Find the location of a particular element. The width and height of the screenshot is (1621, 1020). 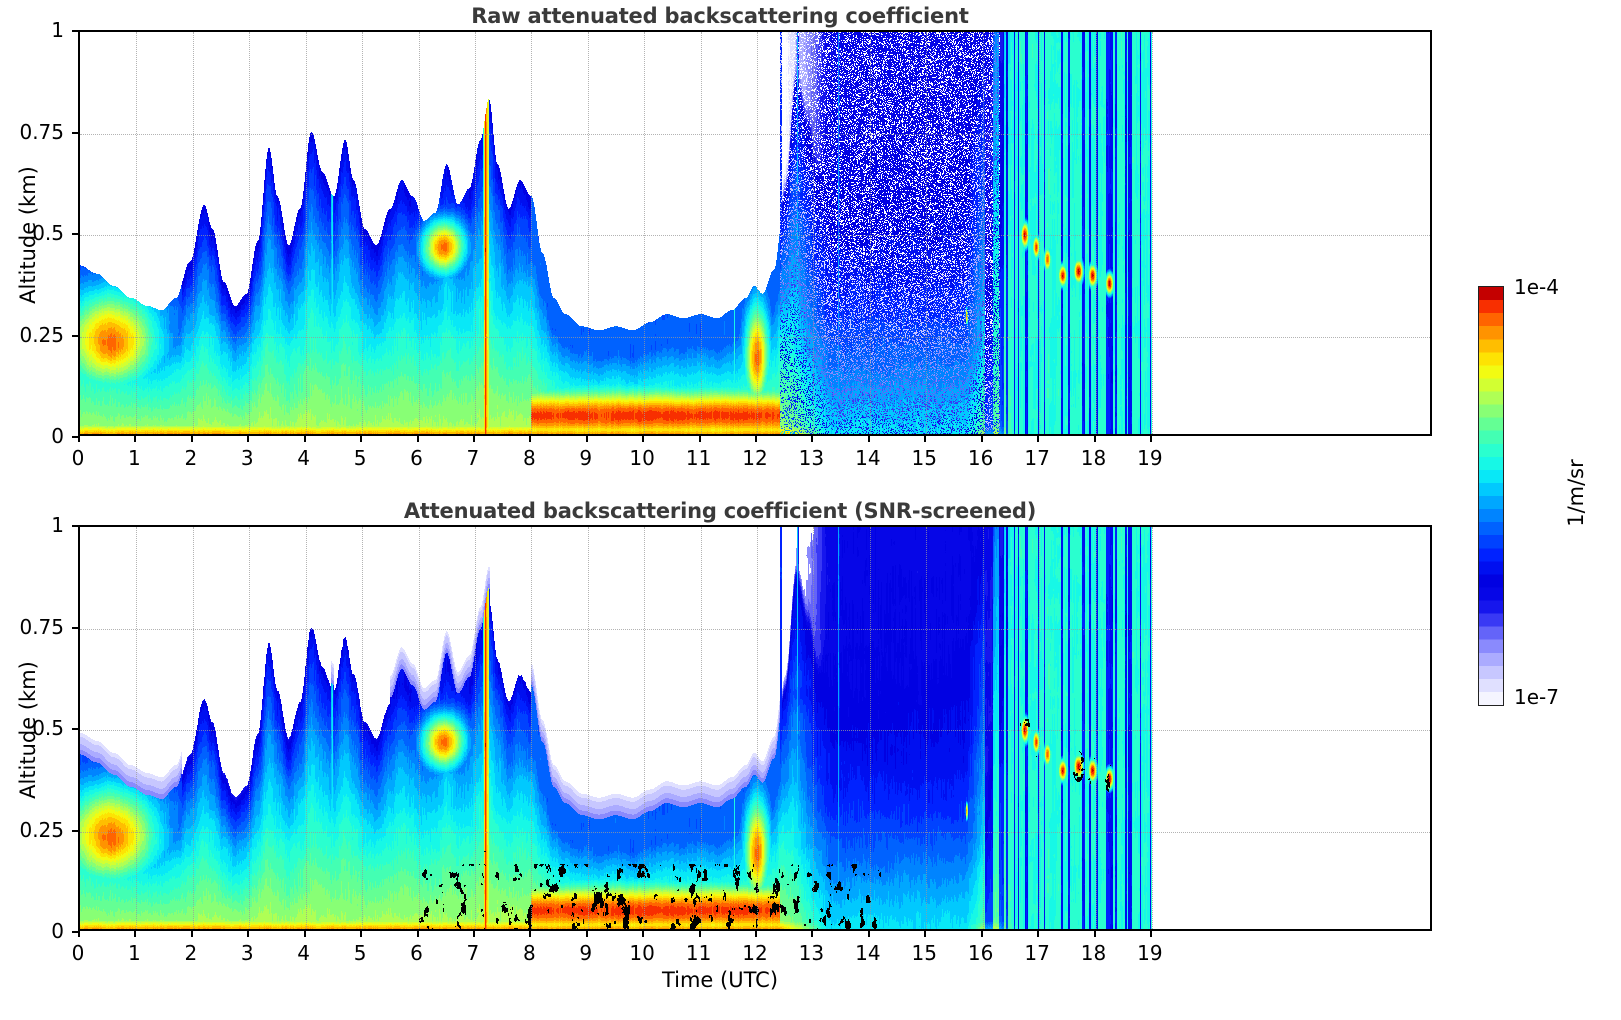

x-tick-label: 3 is located at coordinates (247, 458).